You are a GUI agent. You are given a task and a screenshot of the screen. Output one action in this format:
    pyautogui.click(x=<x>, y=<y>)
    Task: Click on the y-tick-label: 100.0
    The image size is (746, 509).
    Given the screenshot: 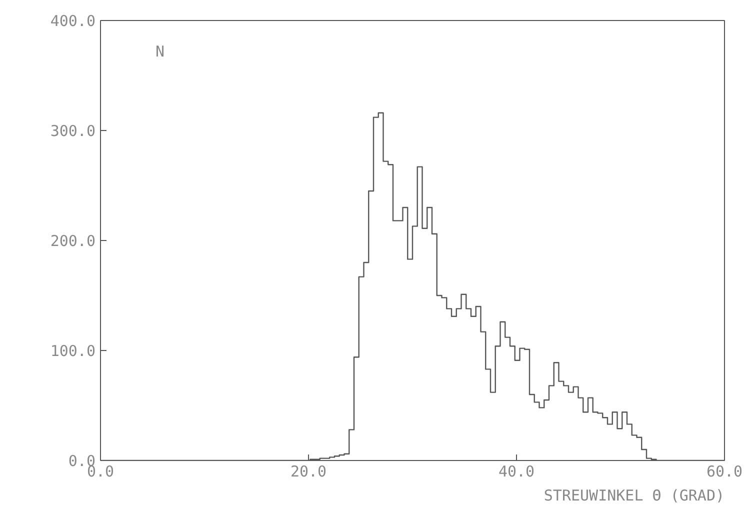 What is the action you would take?
    pyautogui.click(x=73, y=351)
    